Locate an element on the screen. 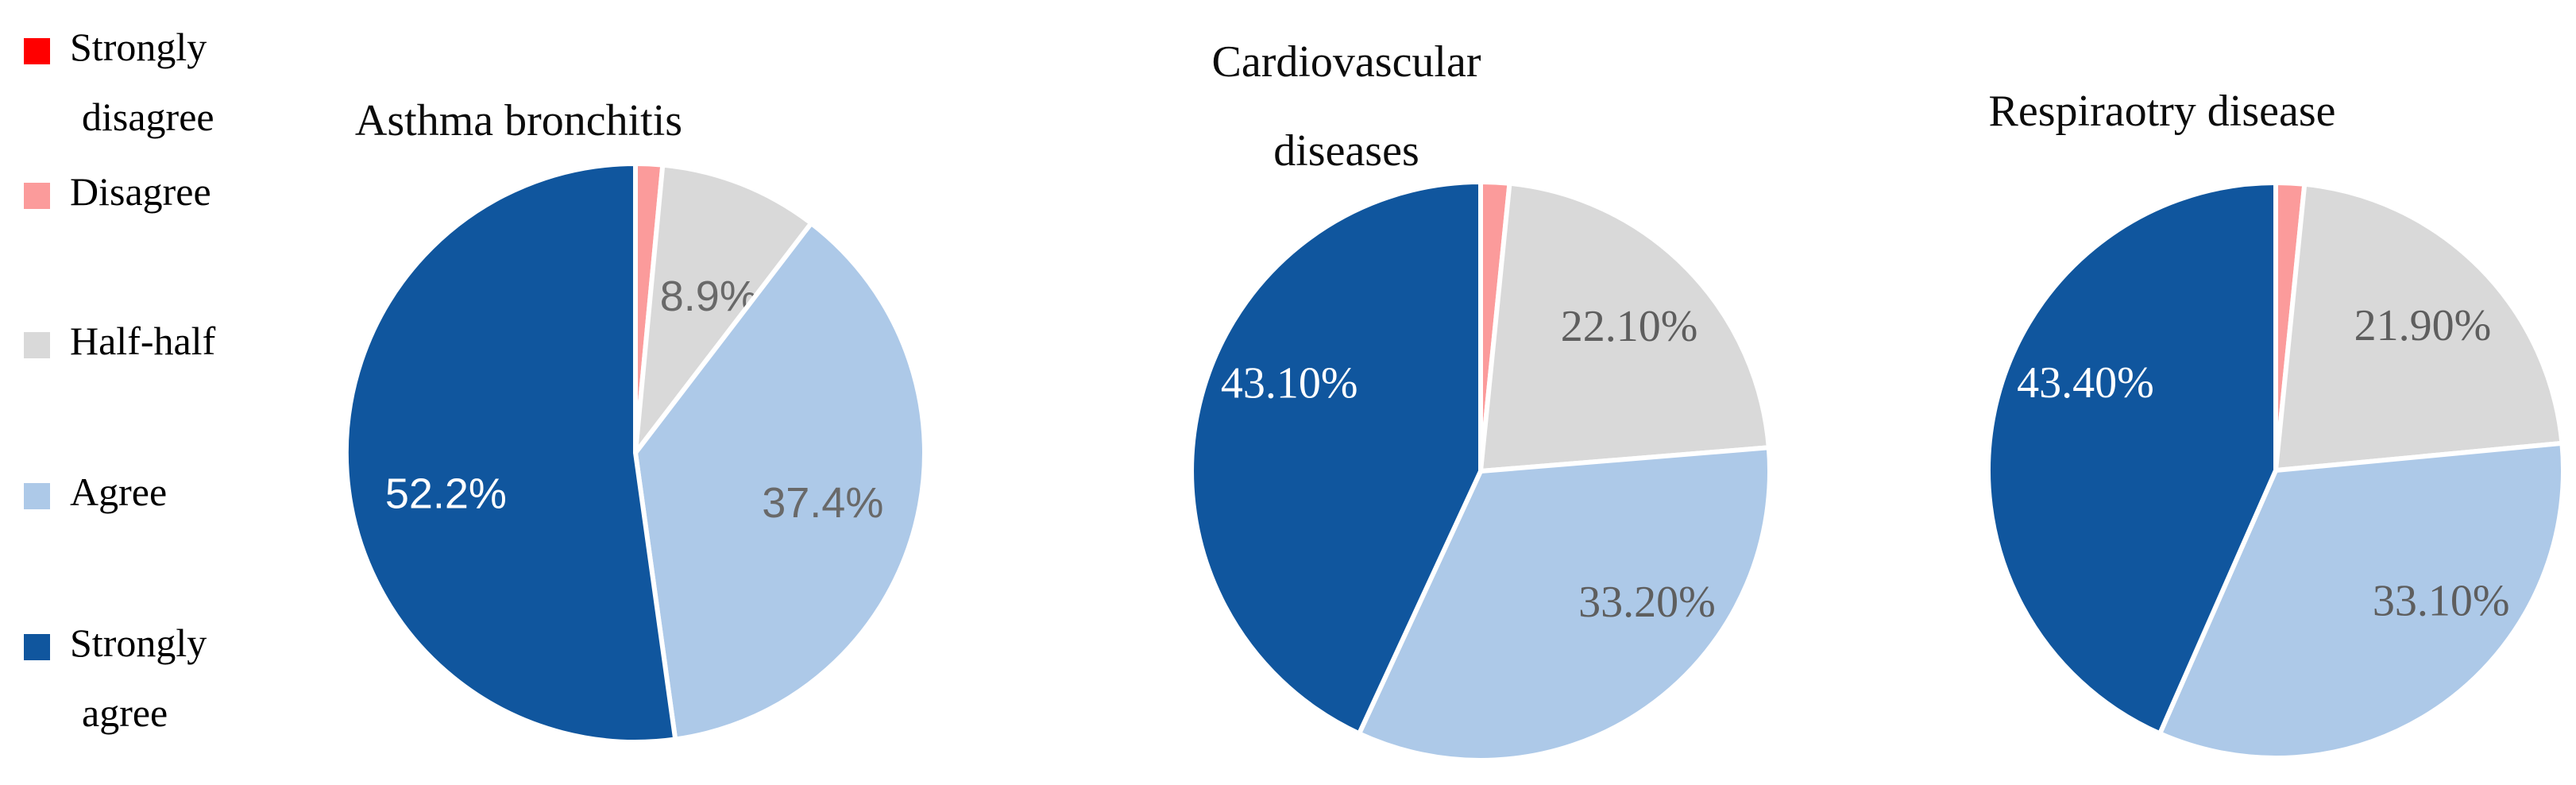  slice-label-agree: 33.10% is located at coordinates (2441, 600).